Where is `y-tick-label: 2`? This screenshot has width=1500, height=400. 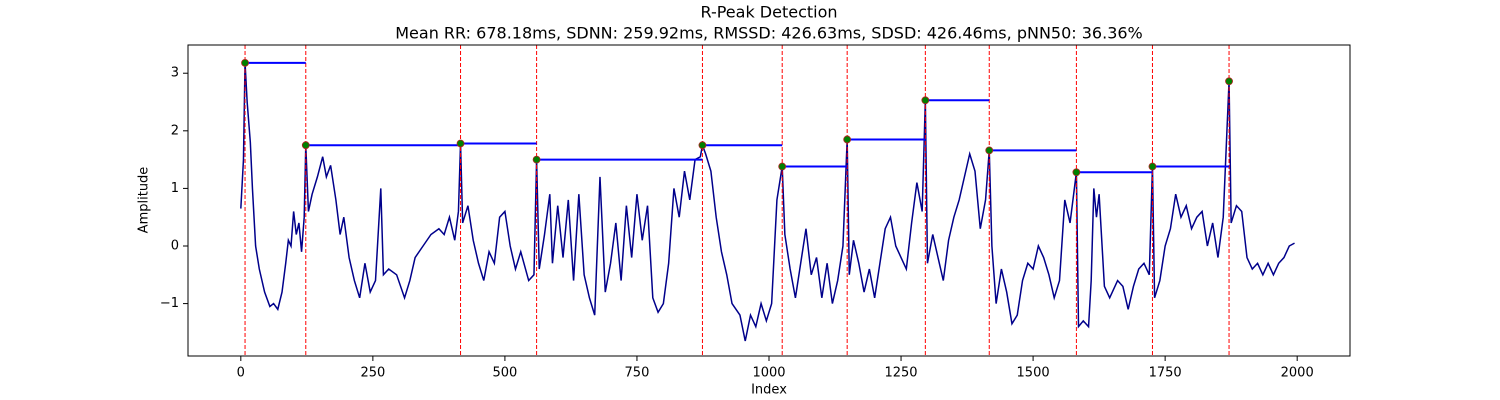
y-tick-label: 2 is located at coordinates (175, 130).